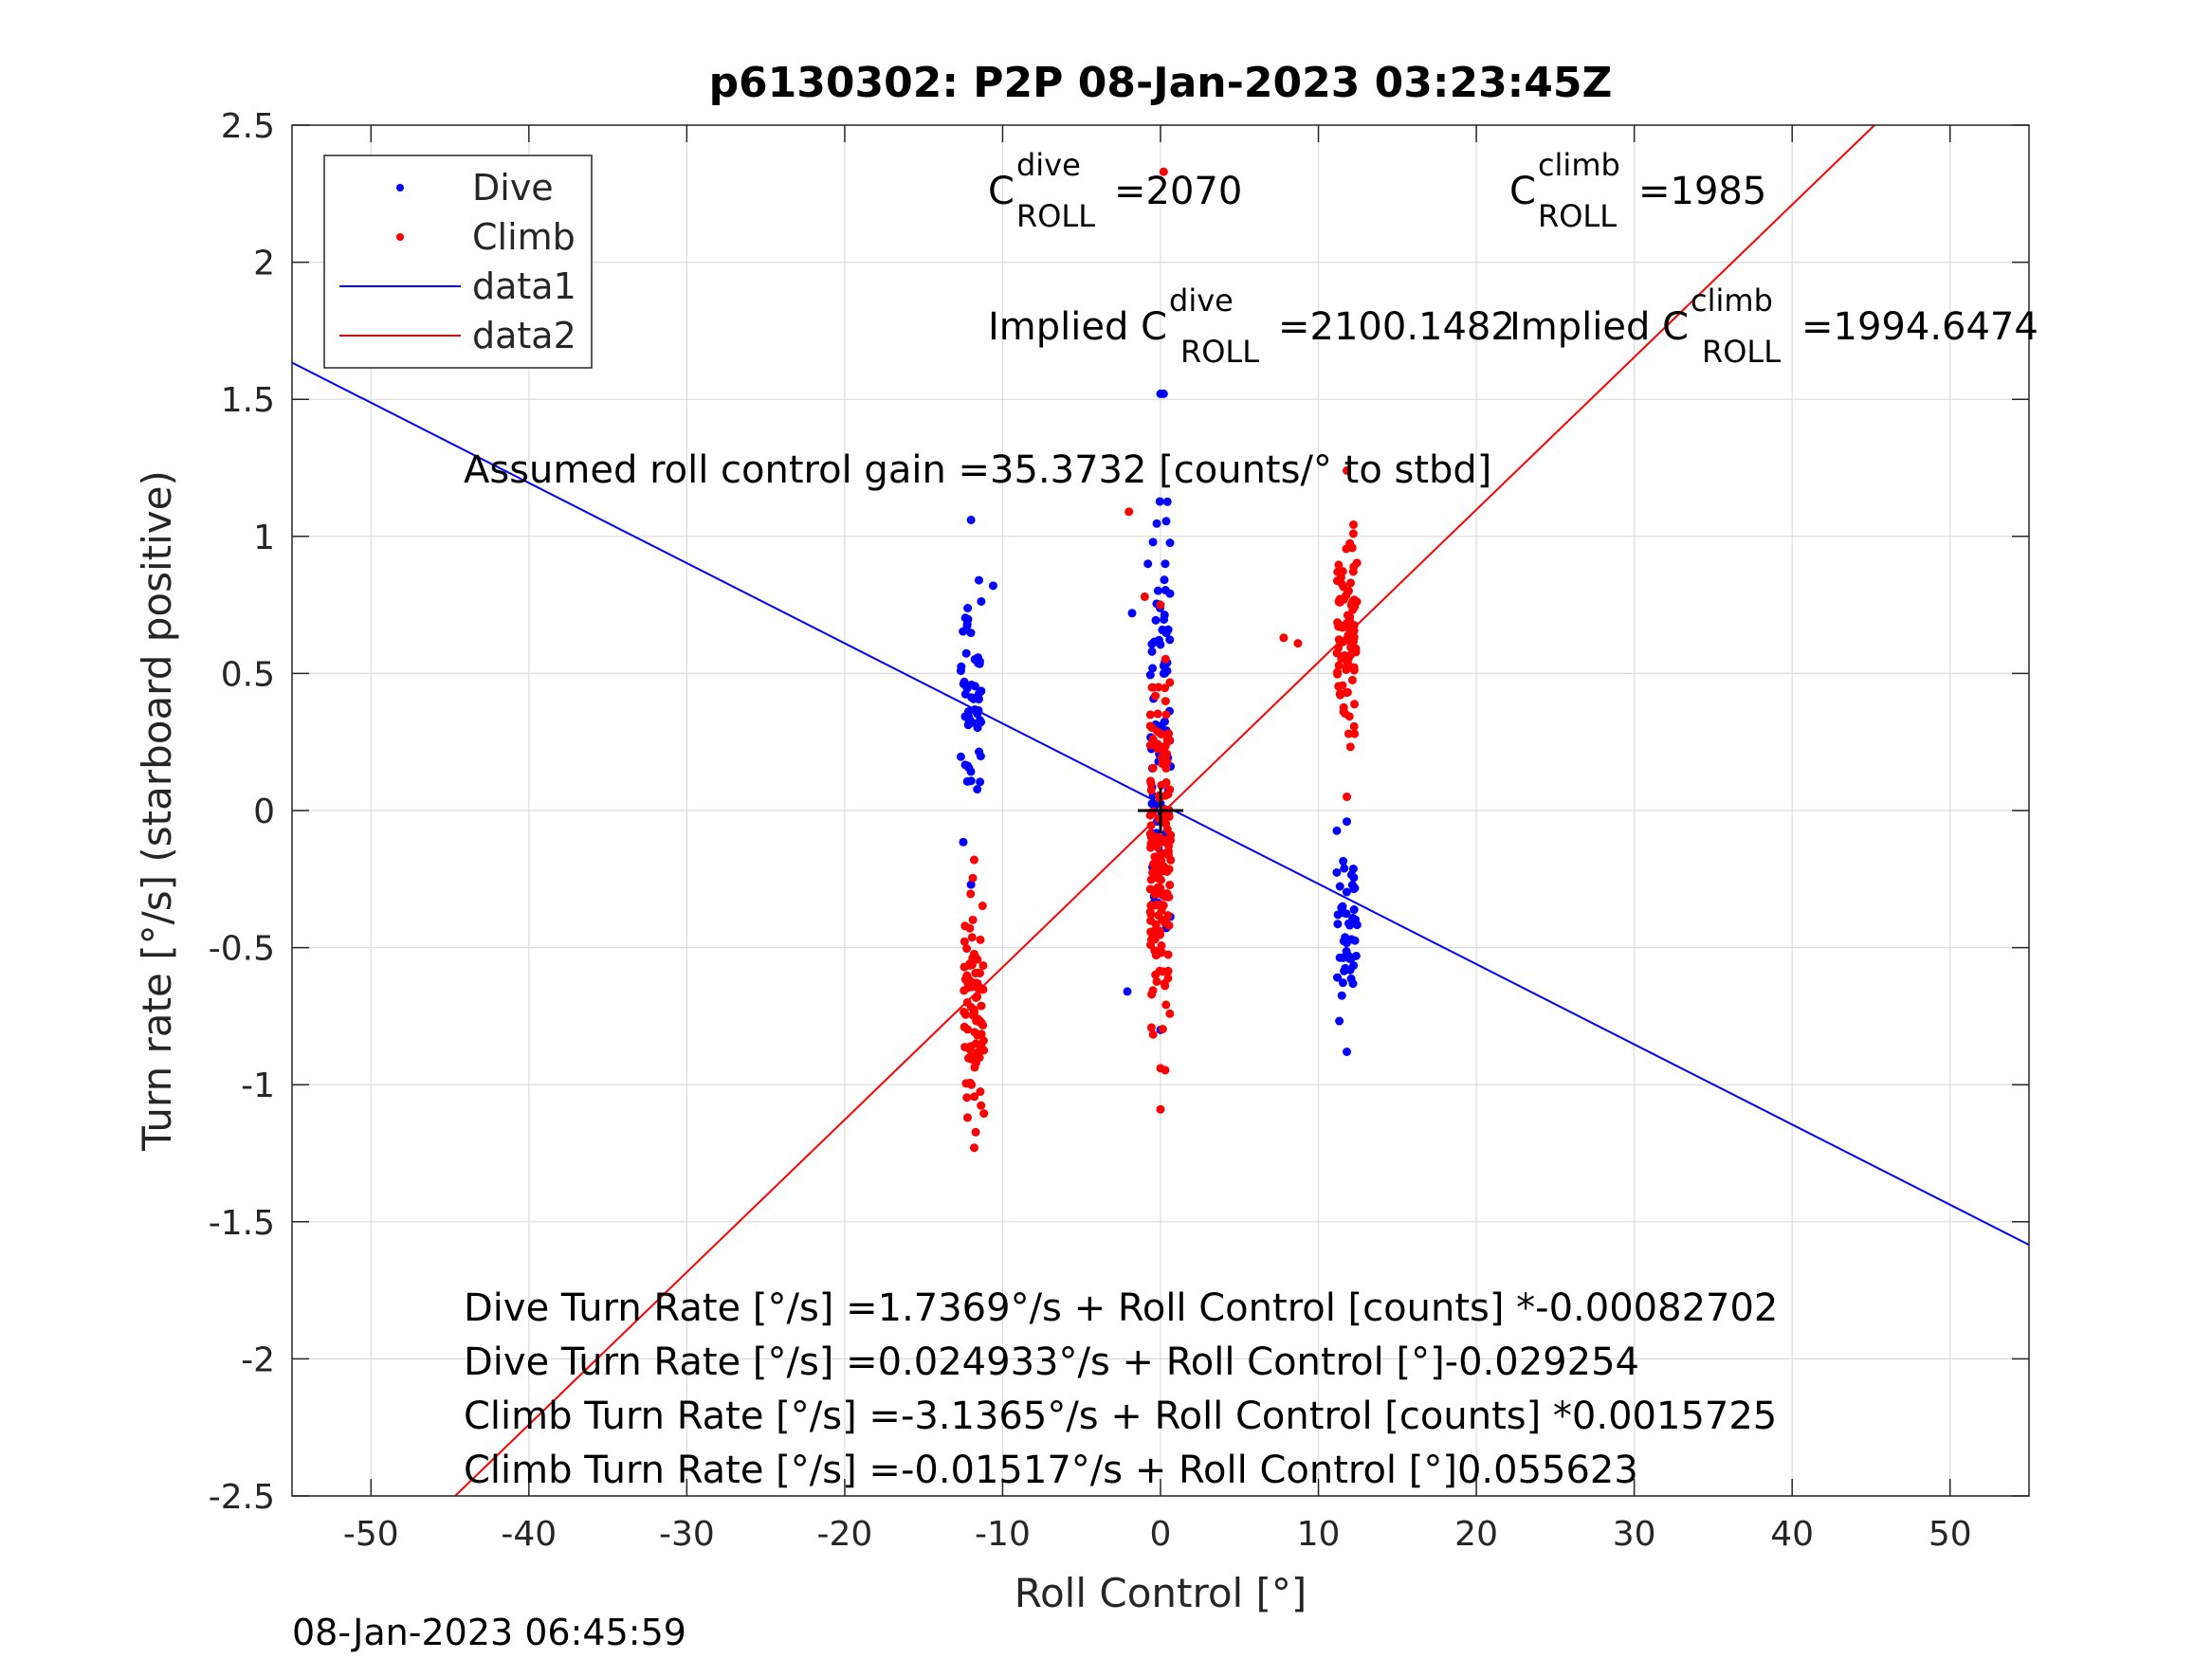  I want to click on legend-data1-label: data1, so click(524, 286).